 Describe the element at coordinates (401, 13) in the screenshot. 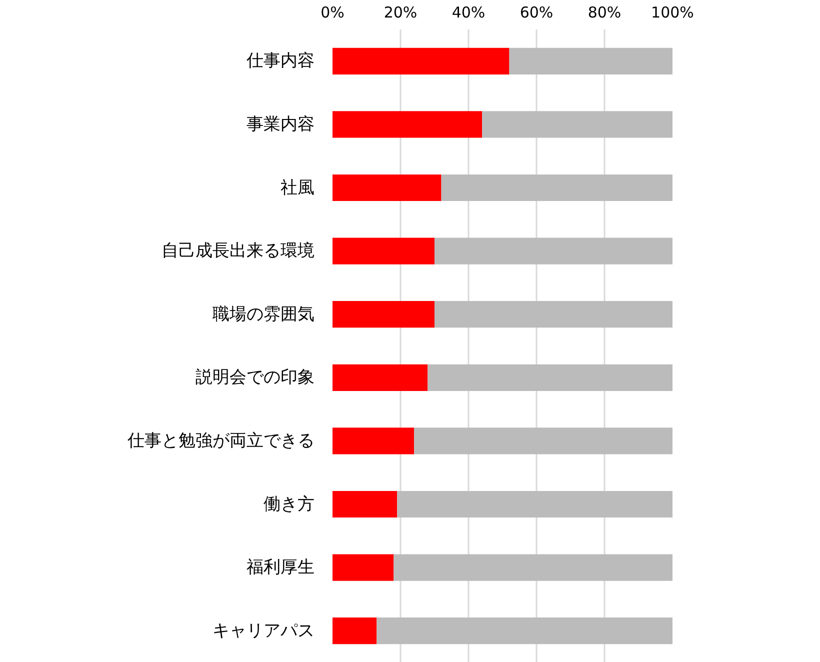

I see `x-tick-label: 20%` at that location.